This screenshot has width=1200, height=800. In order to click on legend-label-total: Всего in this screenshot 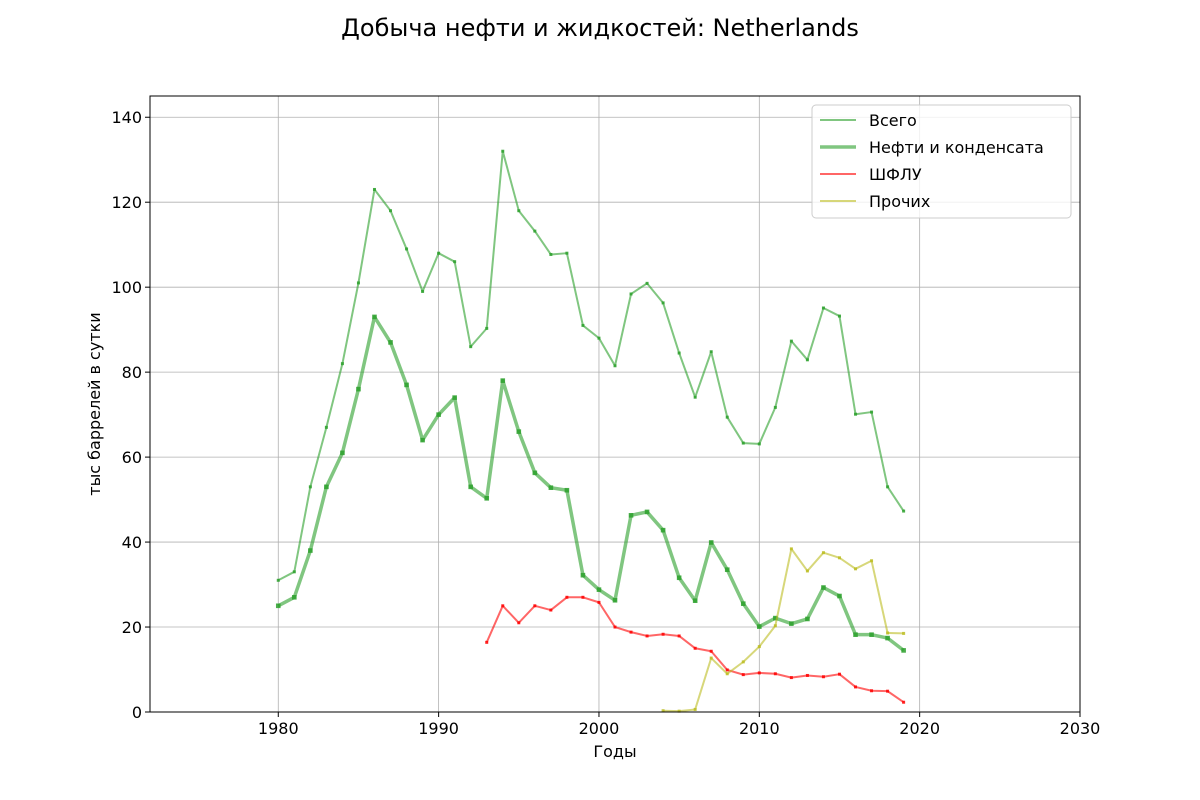, I will do `click(893, 120)`.